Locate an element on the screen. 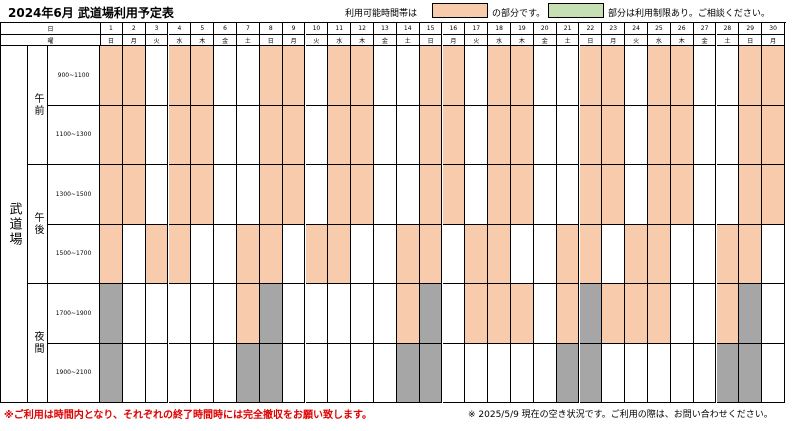  day-number: 27 is located at coordinates (705, 29).